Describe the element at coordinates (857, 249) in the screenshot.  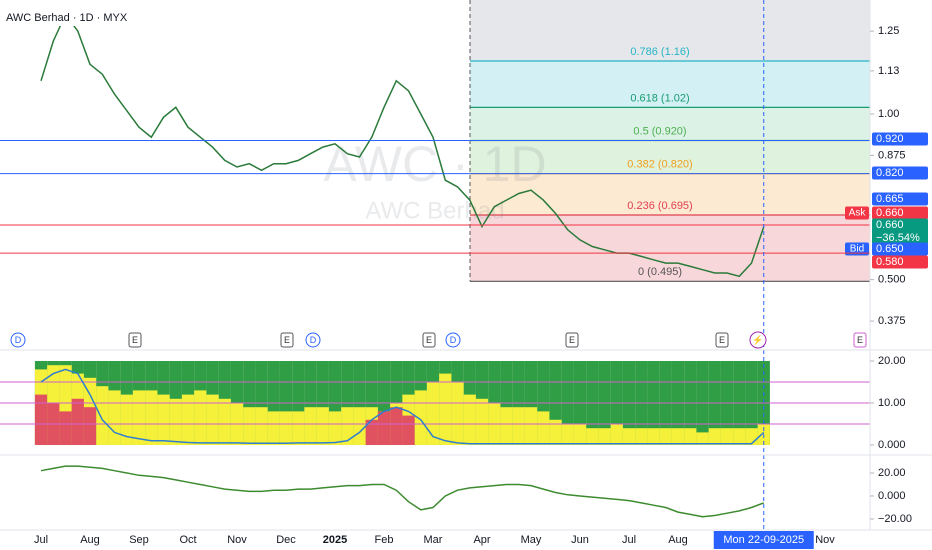
I see `tag-name: Bid` at that location.